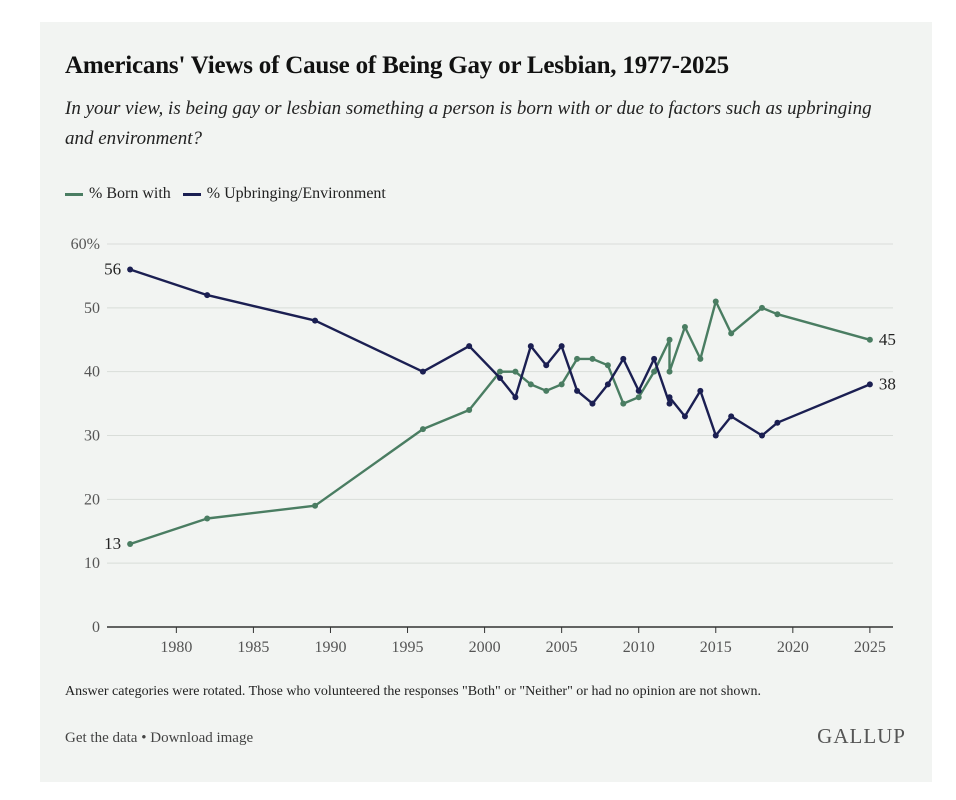 The width and height of the screenshot is (956, 800). What do you see at coordinates (485, 647) in the screenshot?
I see `x-tick-label: 2000` at bounding box center [485, 647].